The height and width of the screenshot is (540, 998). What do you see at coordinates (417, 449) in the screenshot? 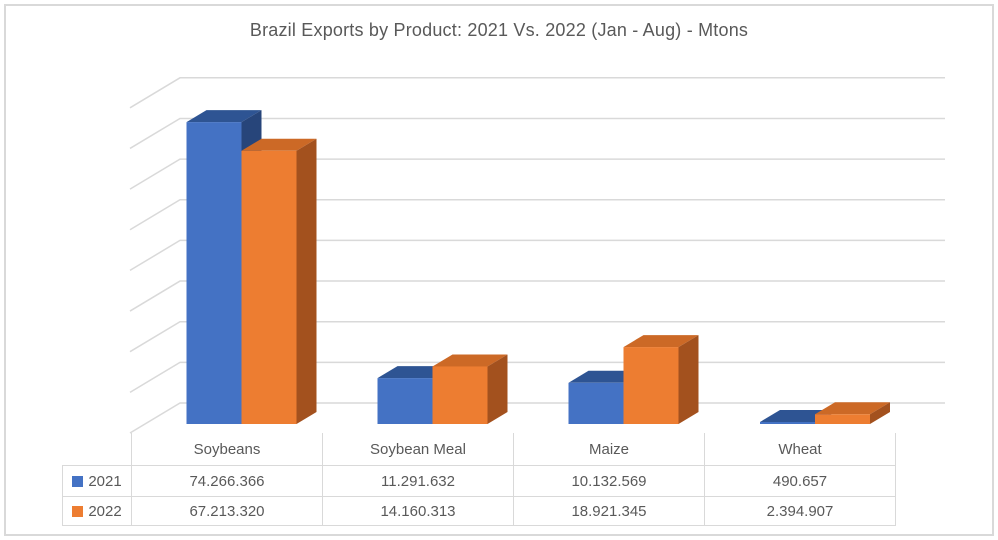
I see `category-header-soybean-meal: Soybean Meal` at bounding box center [417, 449].